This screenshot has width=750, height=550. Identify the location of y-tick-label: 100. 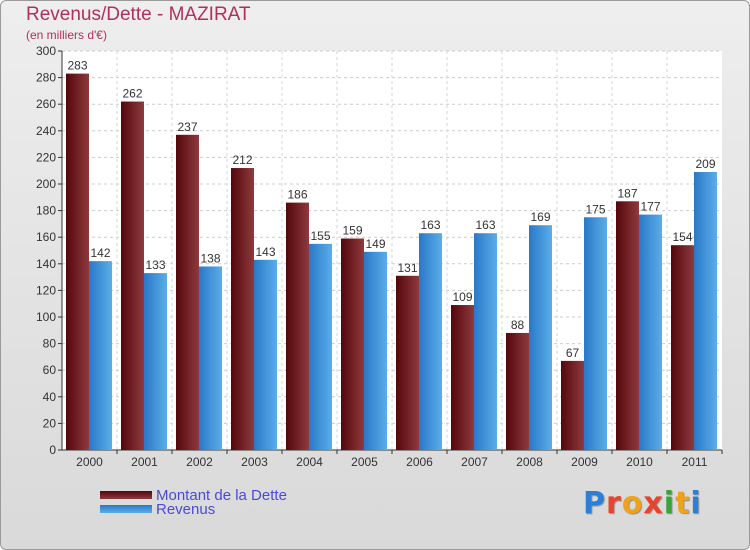
(46, 317).